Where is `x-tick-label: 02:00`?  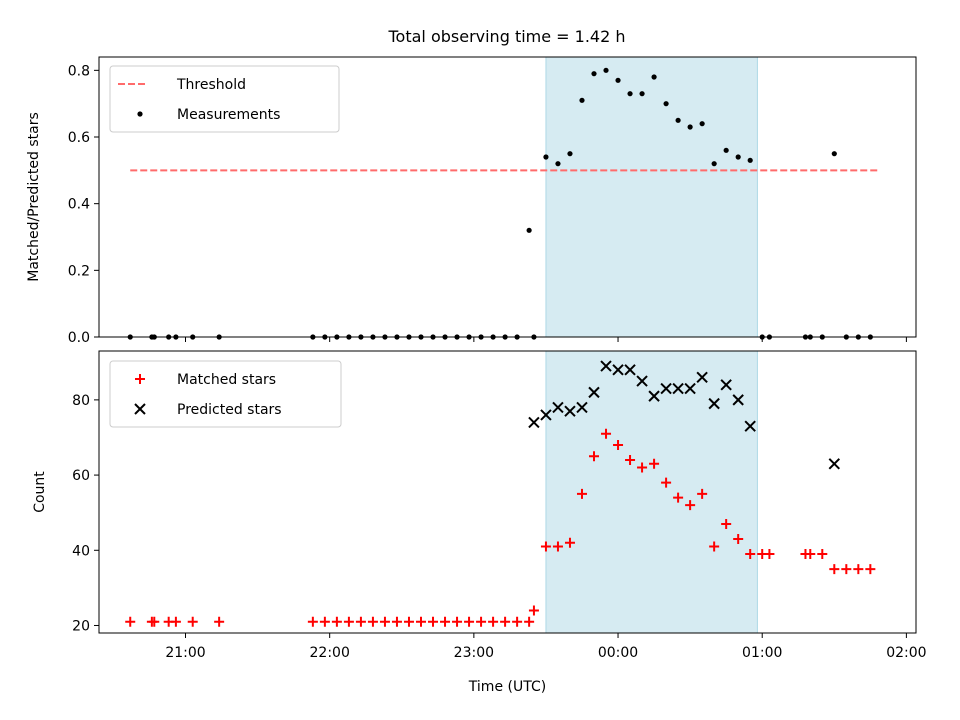
x-tick-label: 02:00 is located at coordinates (906, 653).